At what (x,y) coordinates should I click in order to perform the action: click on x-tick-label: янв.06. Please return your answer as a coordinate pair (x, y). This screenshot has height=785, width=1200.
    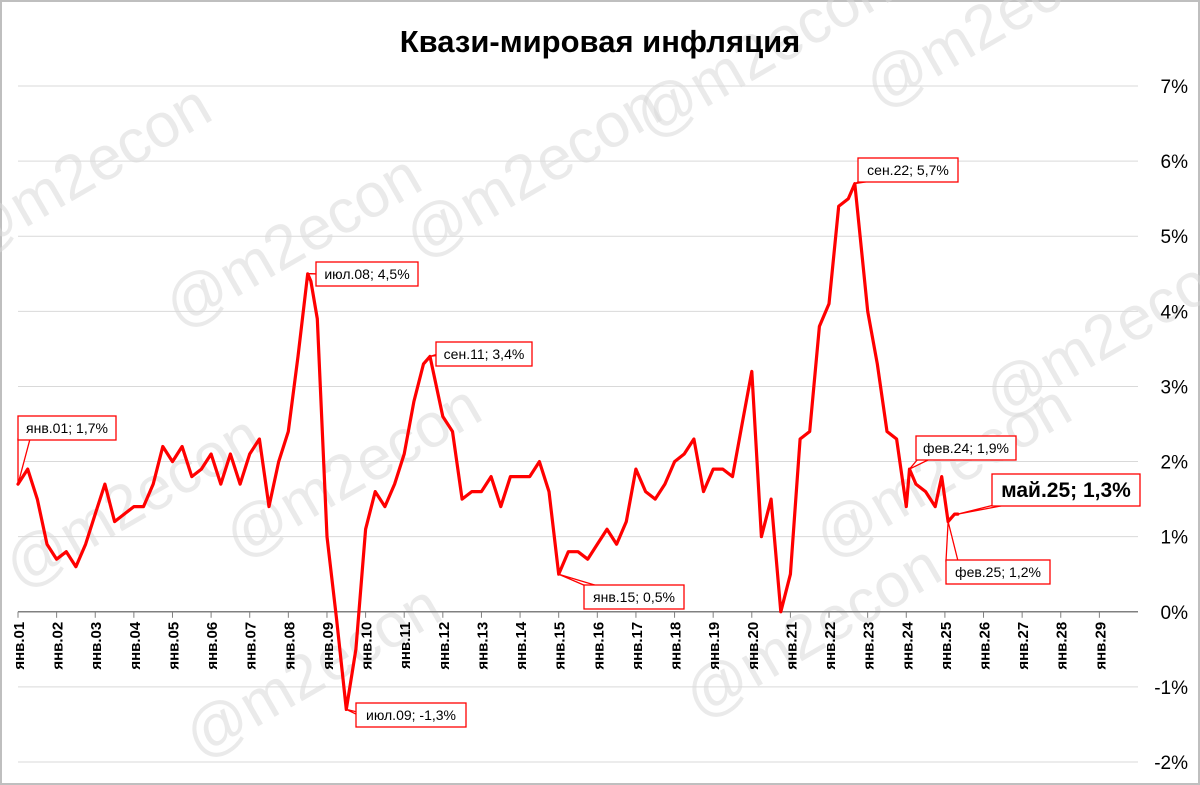
    Looking at the image, I should click on (212, 646).